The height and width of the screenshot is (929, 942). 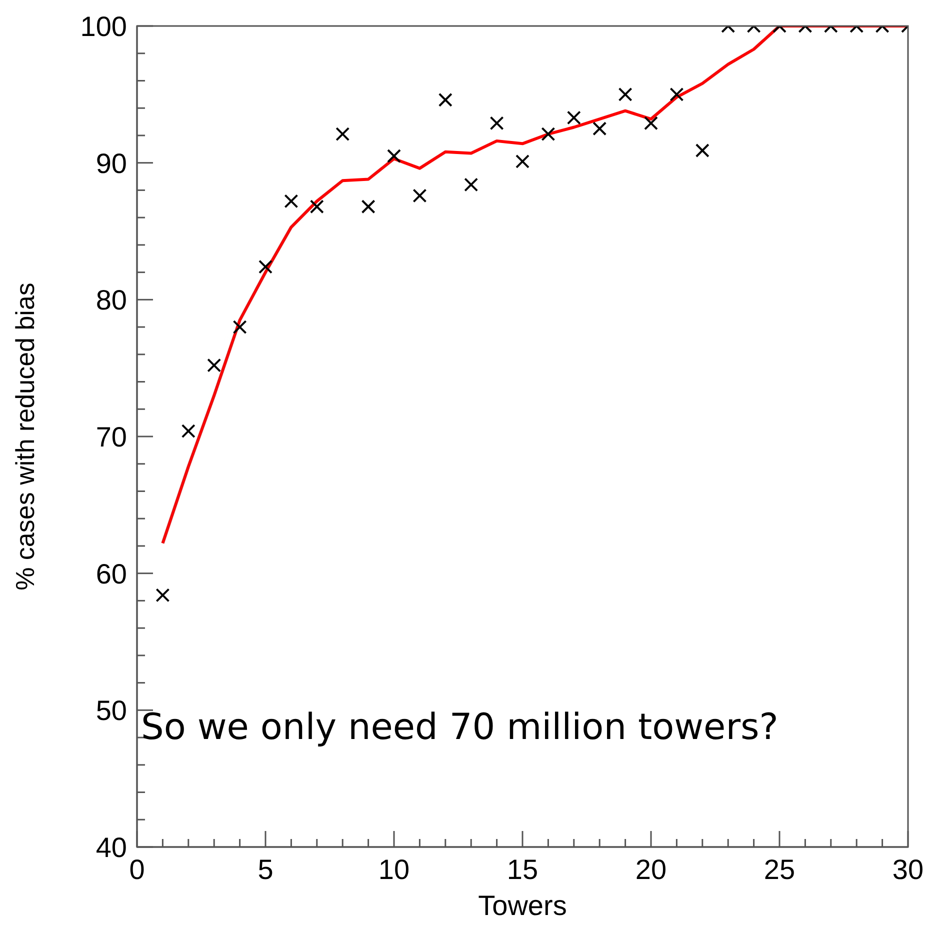 I want to click on x-tick-label: 30, so click(x=908, y=869).